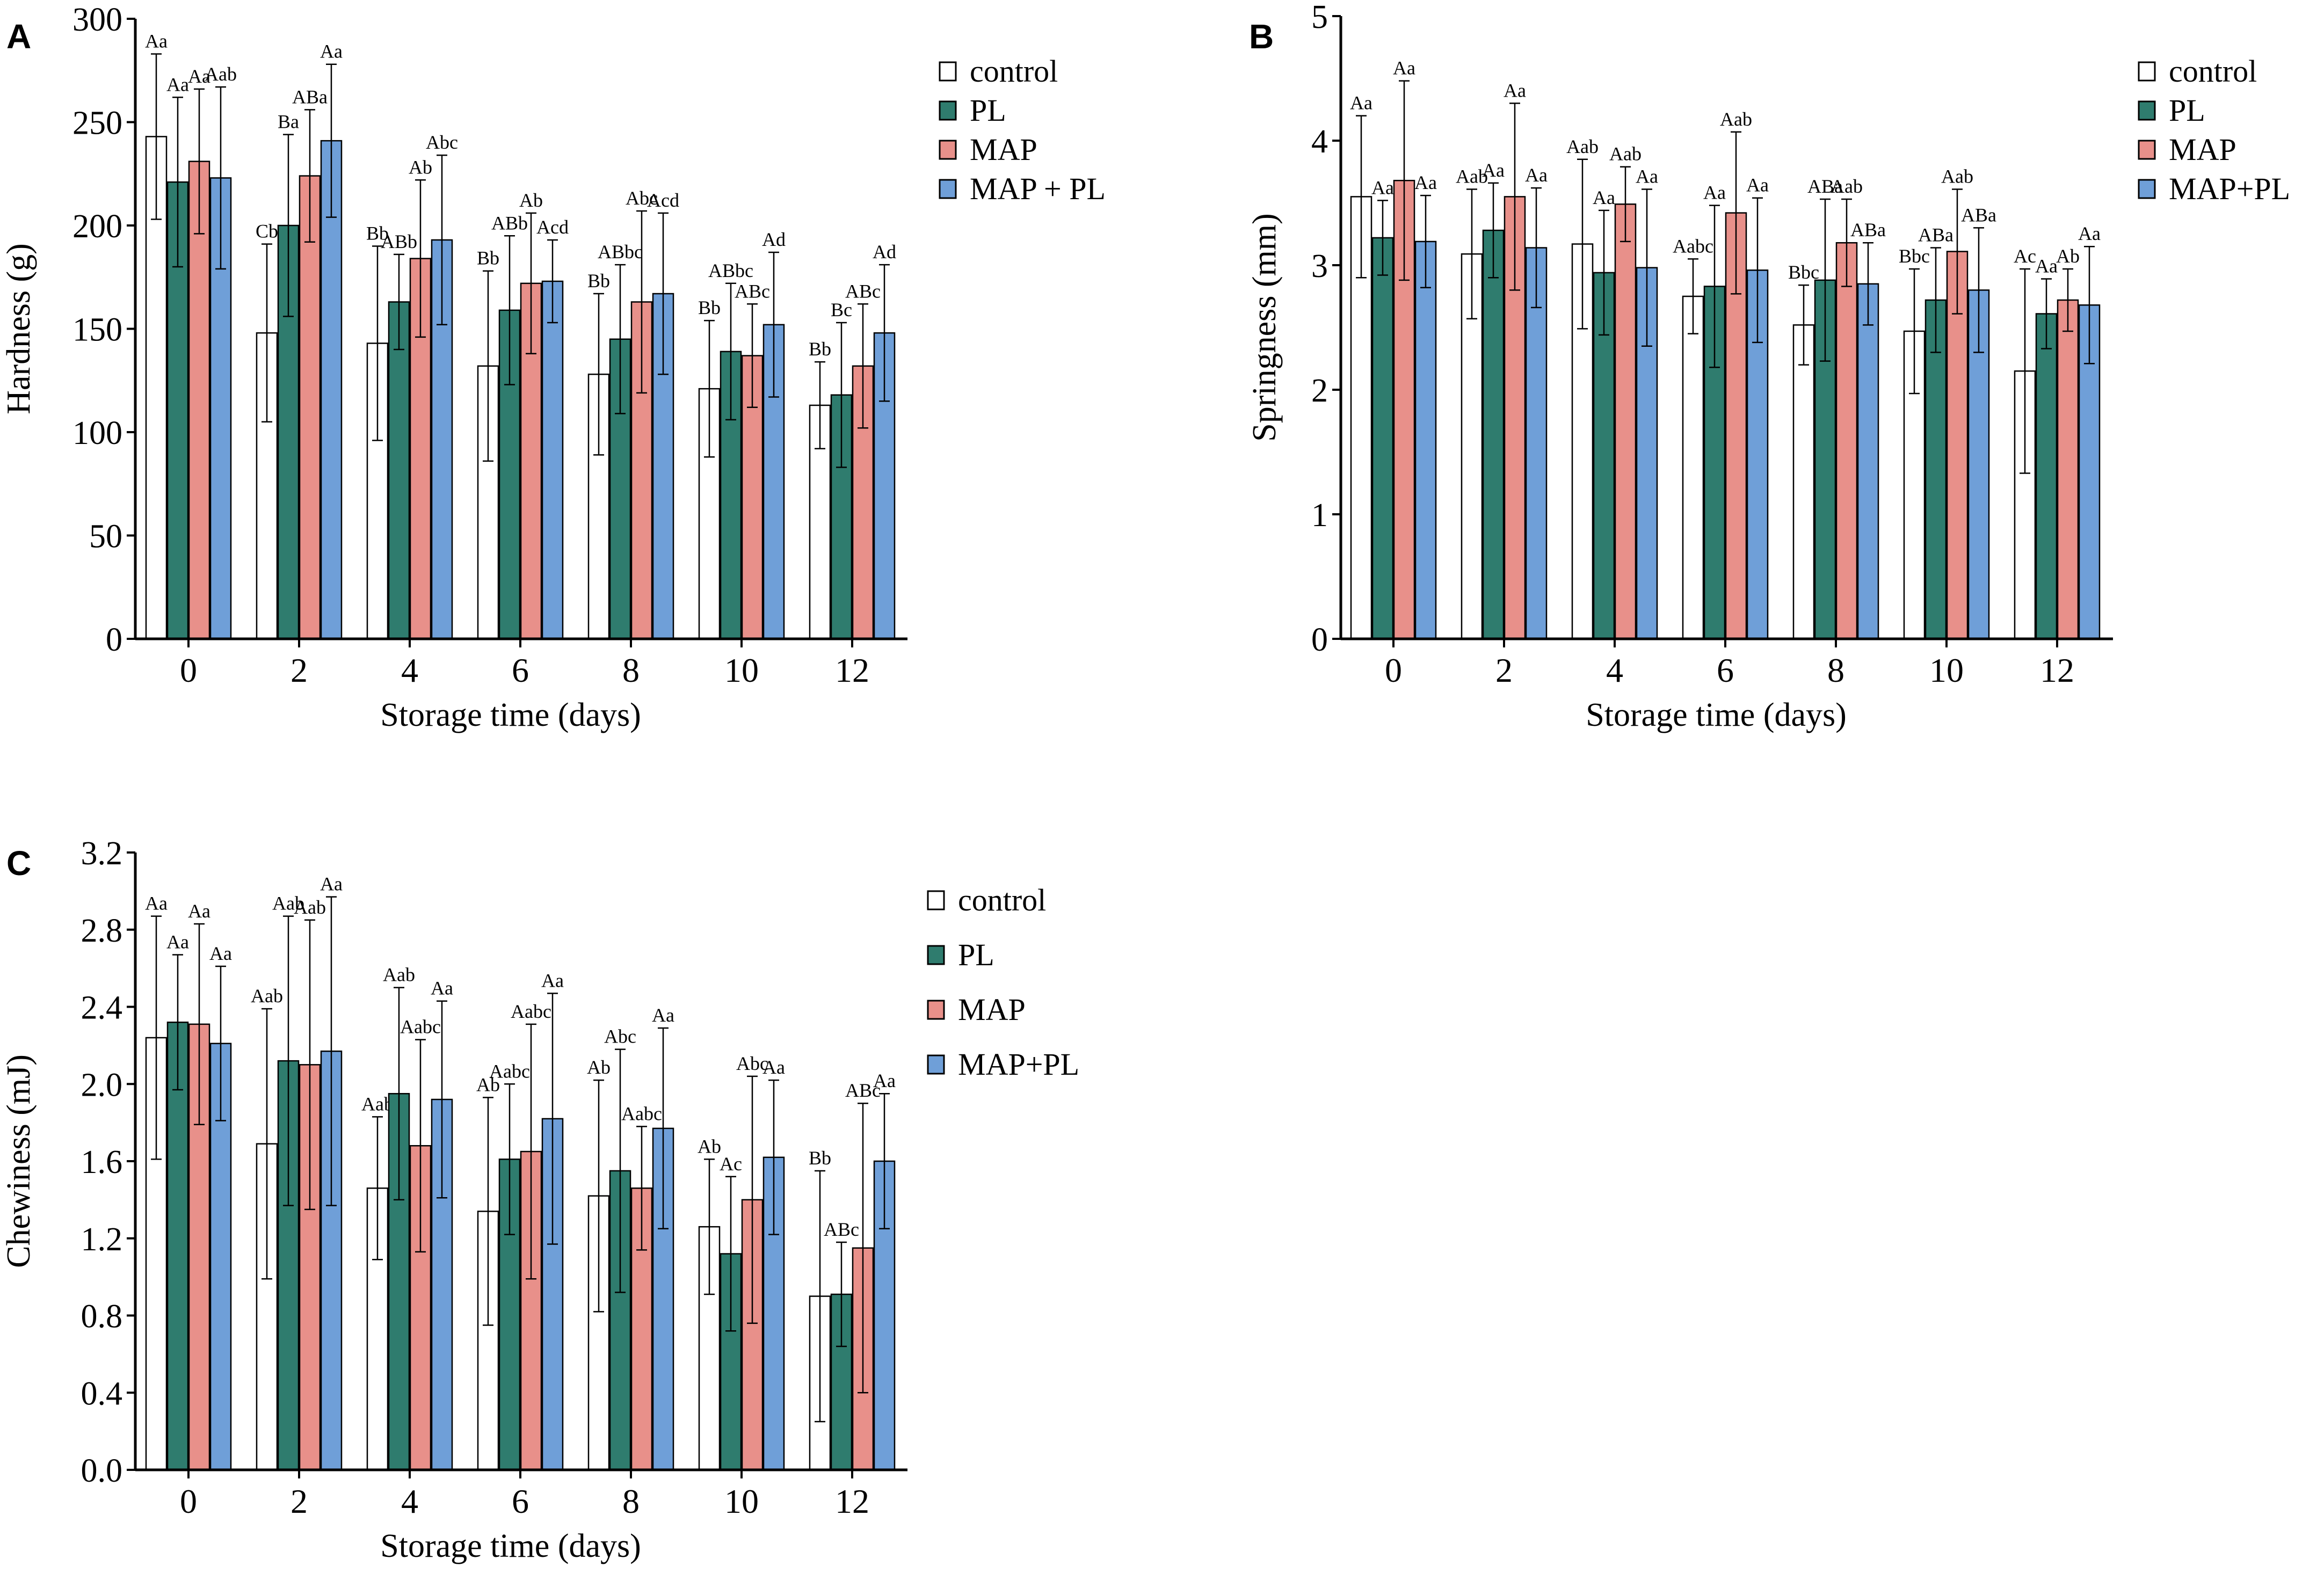  Describe the element at coordinates (288, 122) in the screenshot. I see `significance-label: Ba` at that location.